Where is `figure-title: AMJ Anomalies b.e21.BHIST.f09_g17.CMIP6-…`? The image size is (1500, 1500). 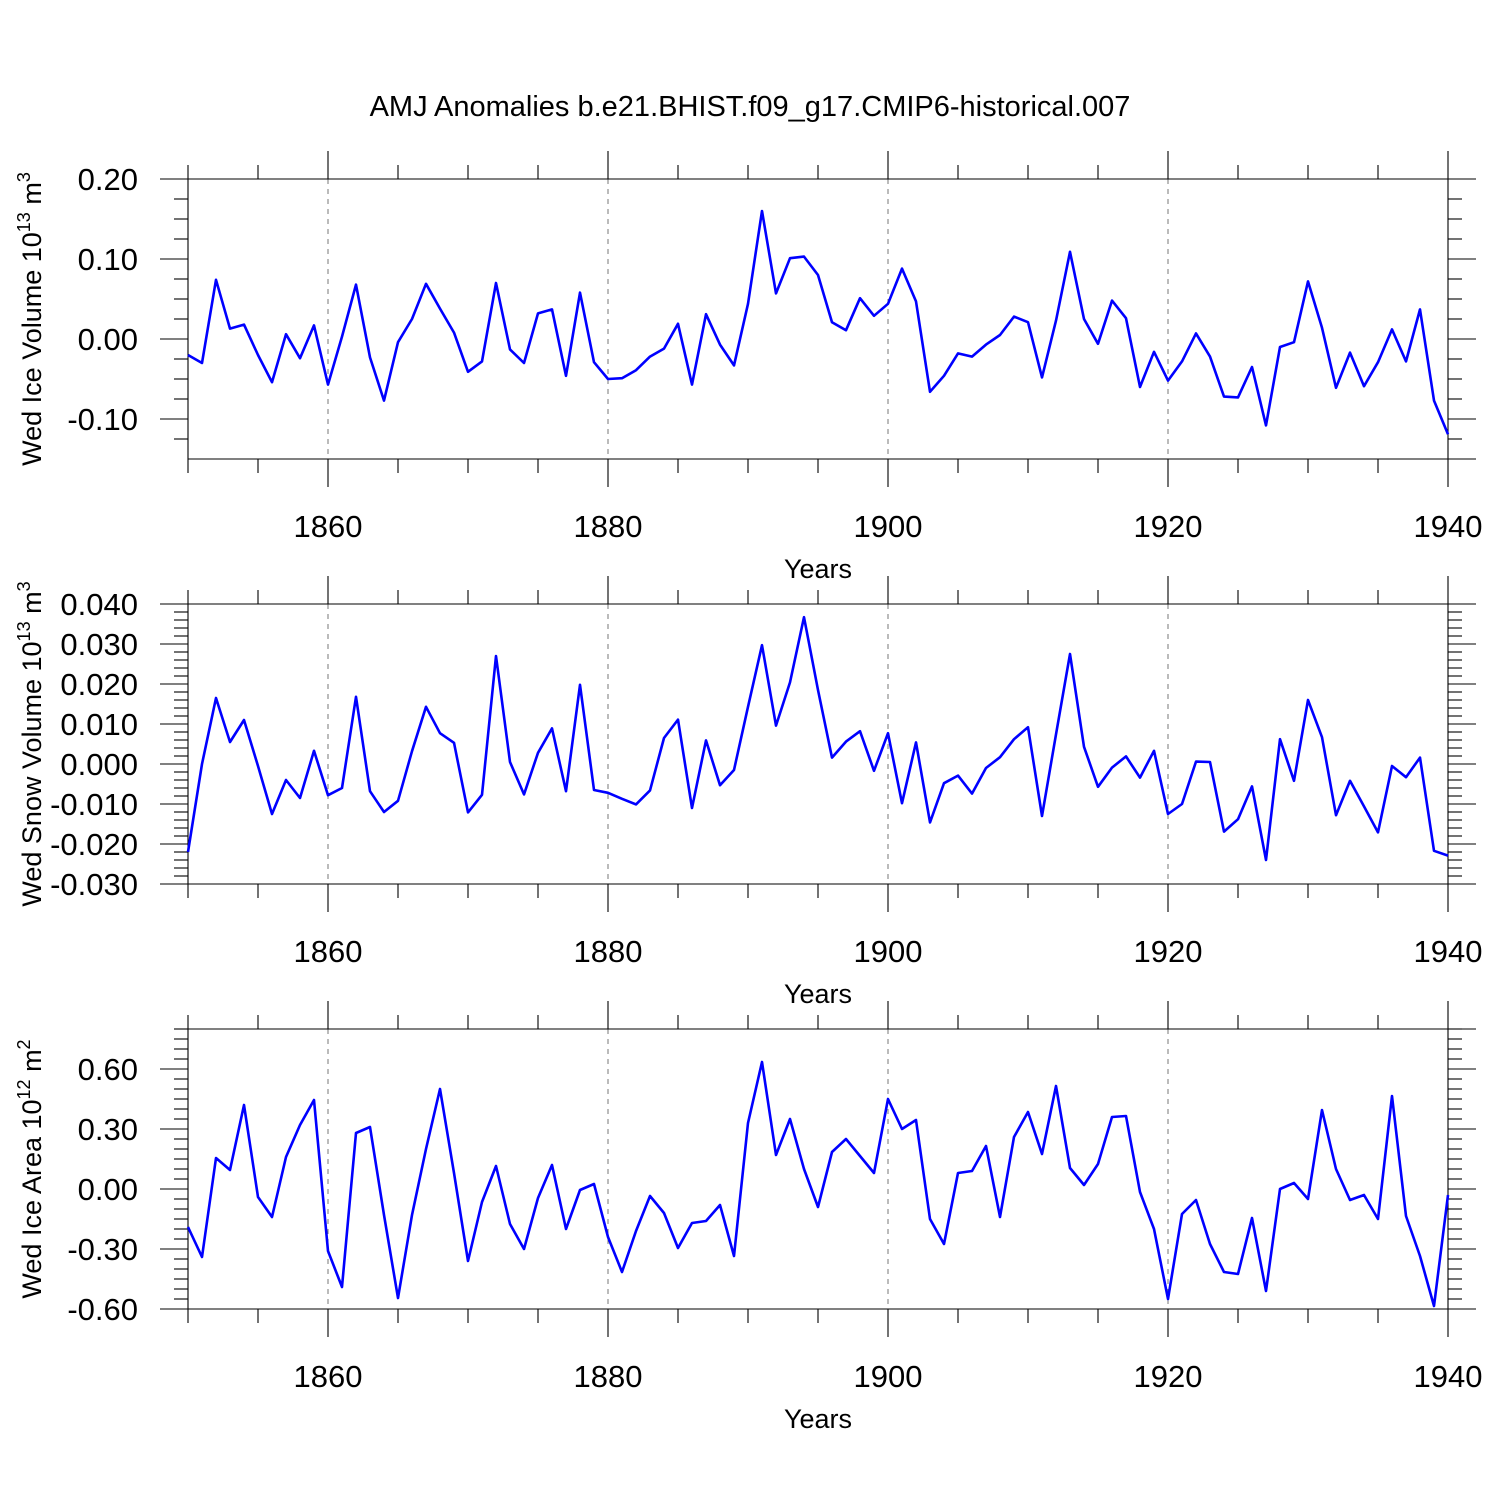 figure-title: AMJ Anomalies b.e21.BHIST.f09_g17.CMIP6-… is located at coordinates (750, 107).